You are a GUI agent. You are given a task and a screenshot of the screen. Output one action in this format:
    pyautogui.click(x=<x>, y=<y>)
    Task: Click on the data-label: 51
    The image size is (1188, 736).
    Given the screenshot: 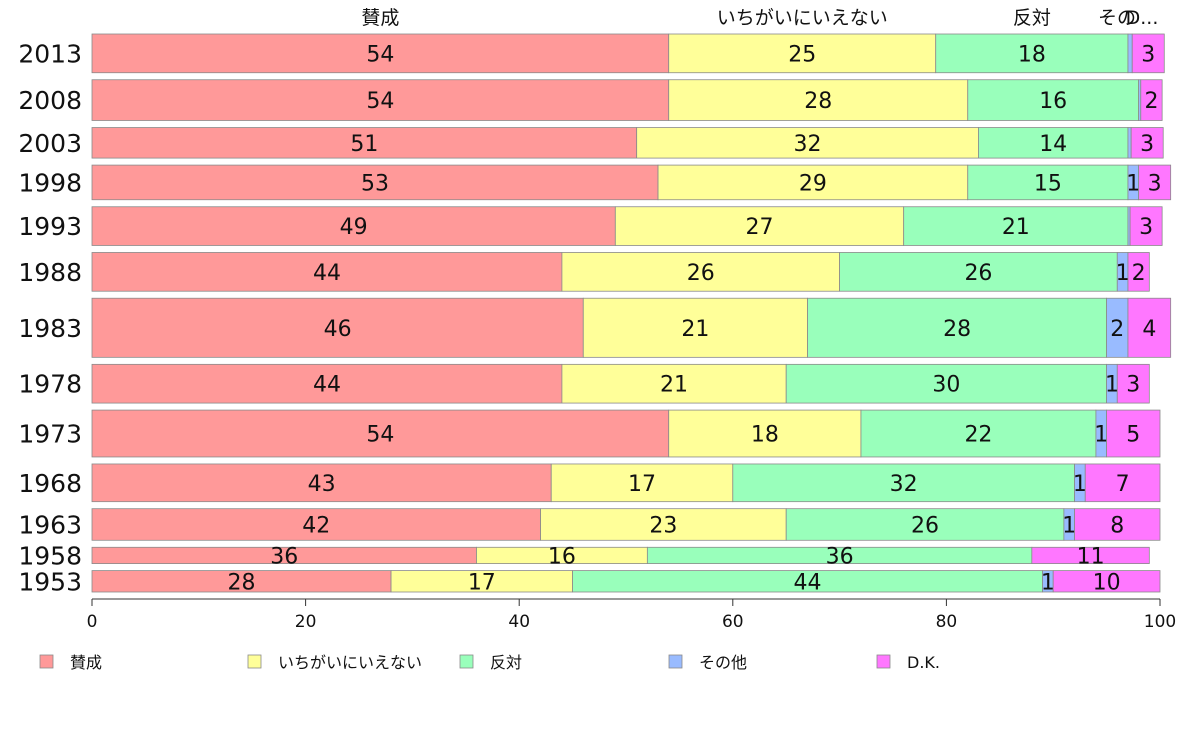 What is the action you would take?
    pyautogui.click(x=364, y=144)
    